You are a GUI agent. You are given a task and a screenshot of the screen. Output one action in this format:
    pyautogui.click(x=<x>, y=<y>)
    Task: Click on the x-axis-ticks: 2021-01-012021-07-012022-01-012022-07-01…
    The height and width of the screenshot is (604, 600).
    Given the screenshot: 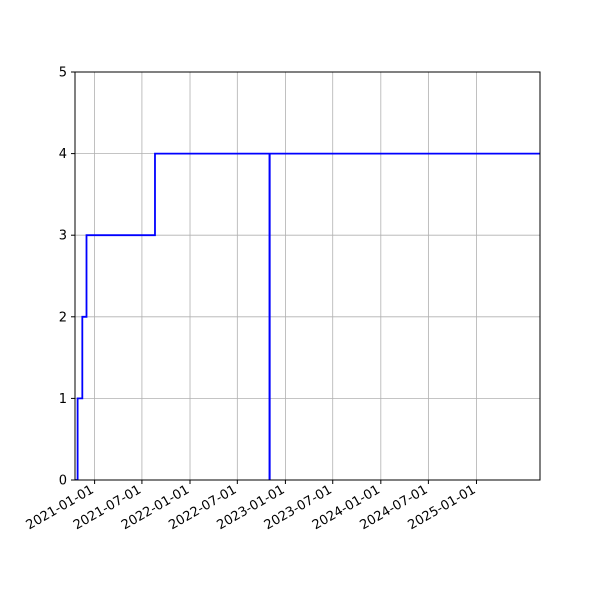 What is the action you would take?
    pyautogui.click(x=251, y=506)
    